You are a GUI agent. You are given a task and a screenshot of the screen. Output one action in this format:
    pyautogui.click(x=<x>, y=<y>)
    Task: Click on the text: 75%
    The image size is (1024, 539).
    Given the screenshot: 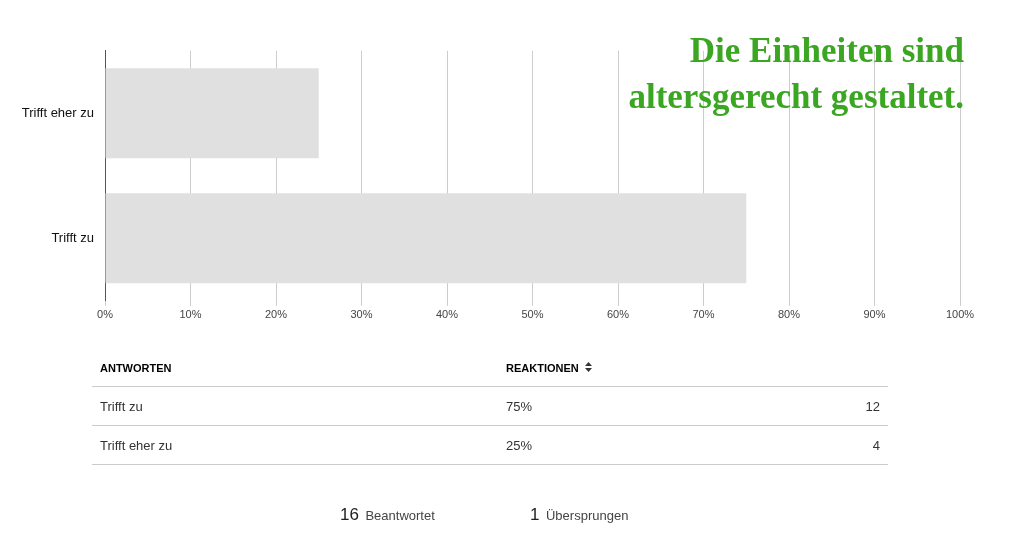 What is the action you would take?
    pyautogui.click(x=611, y=406)
    